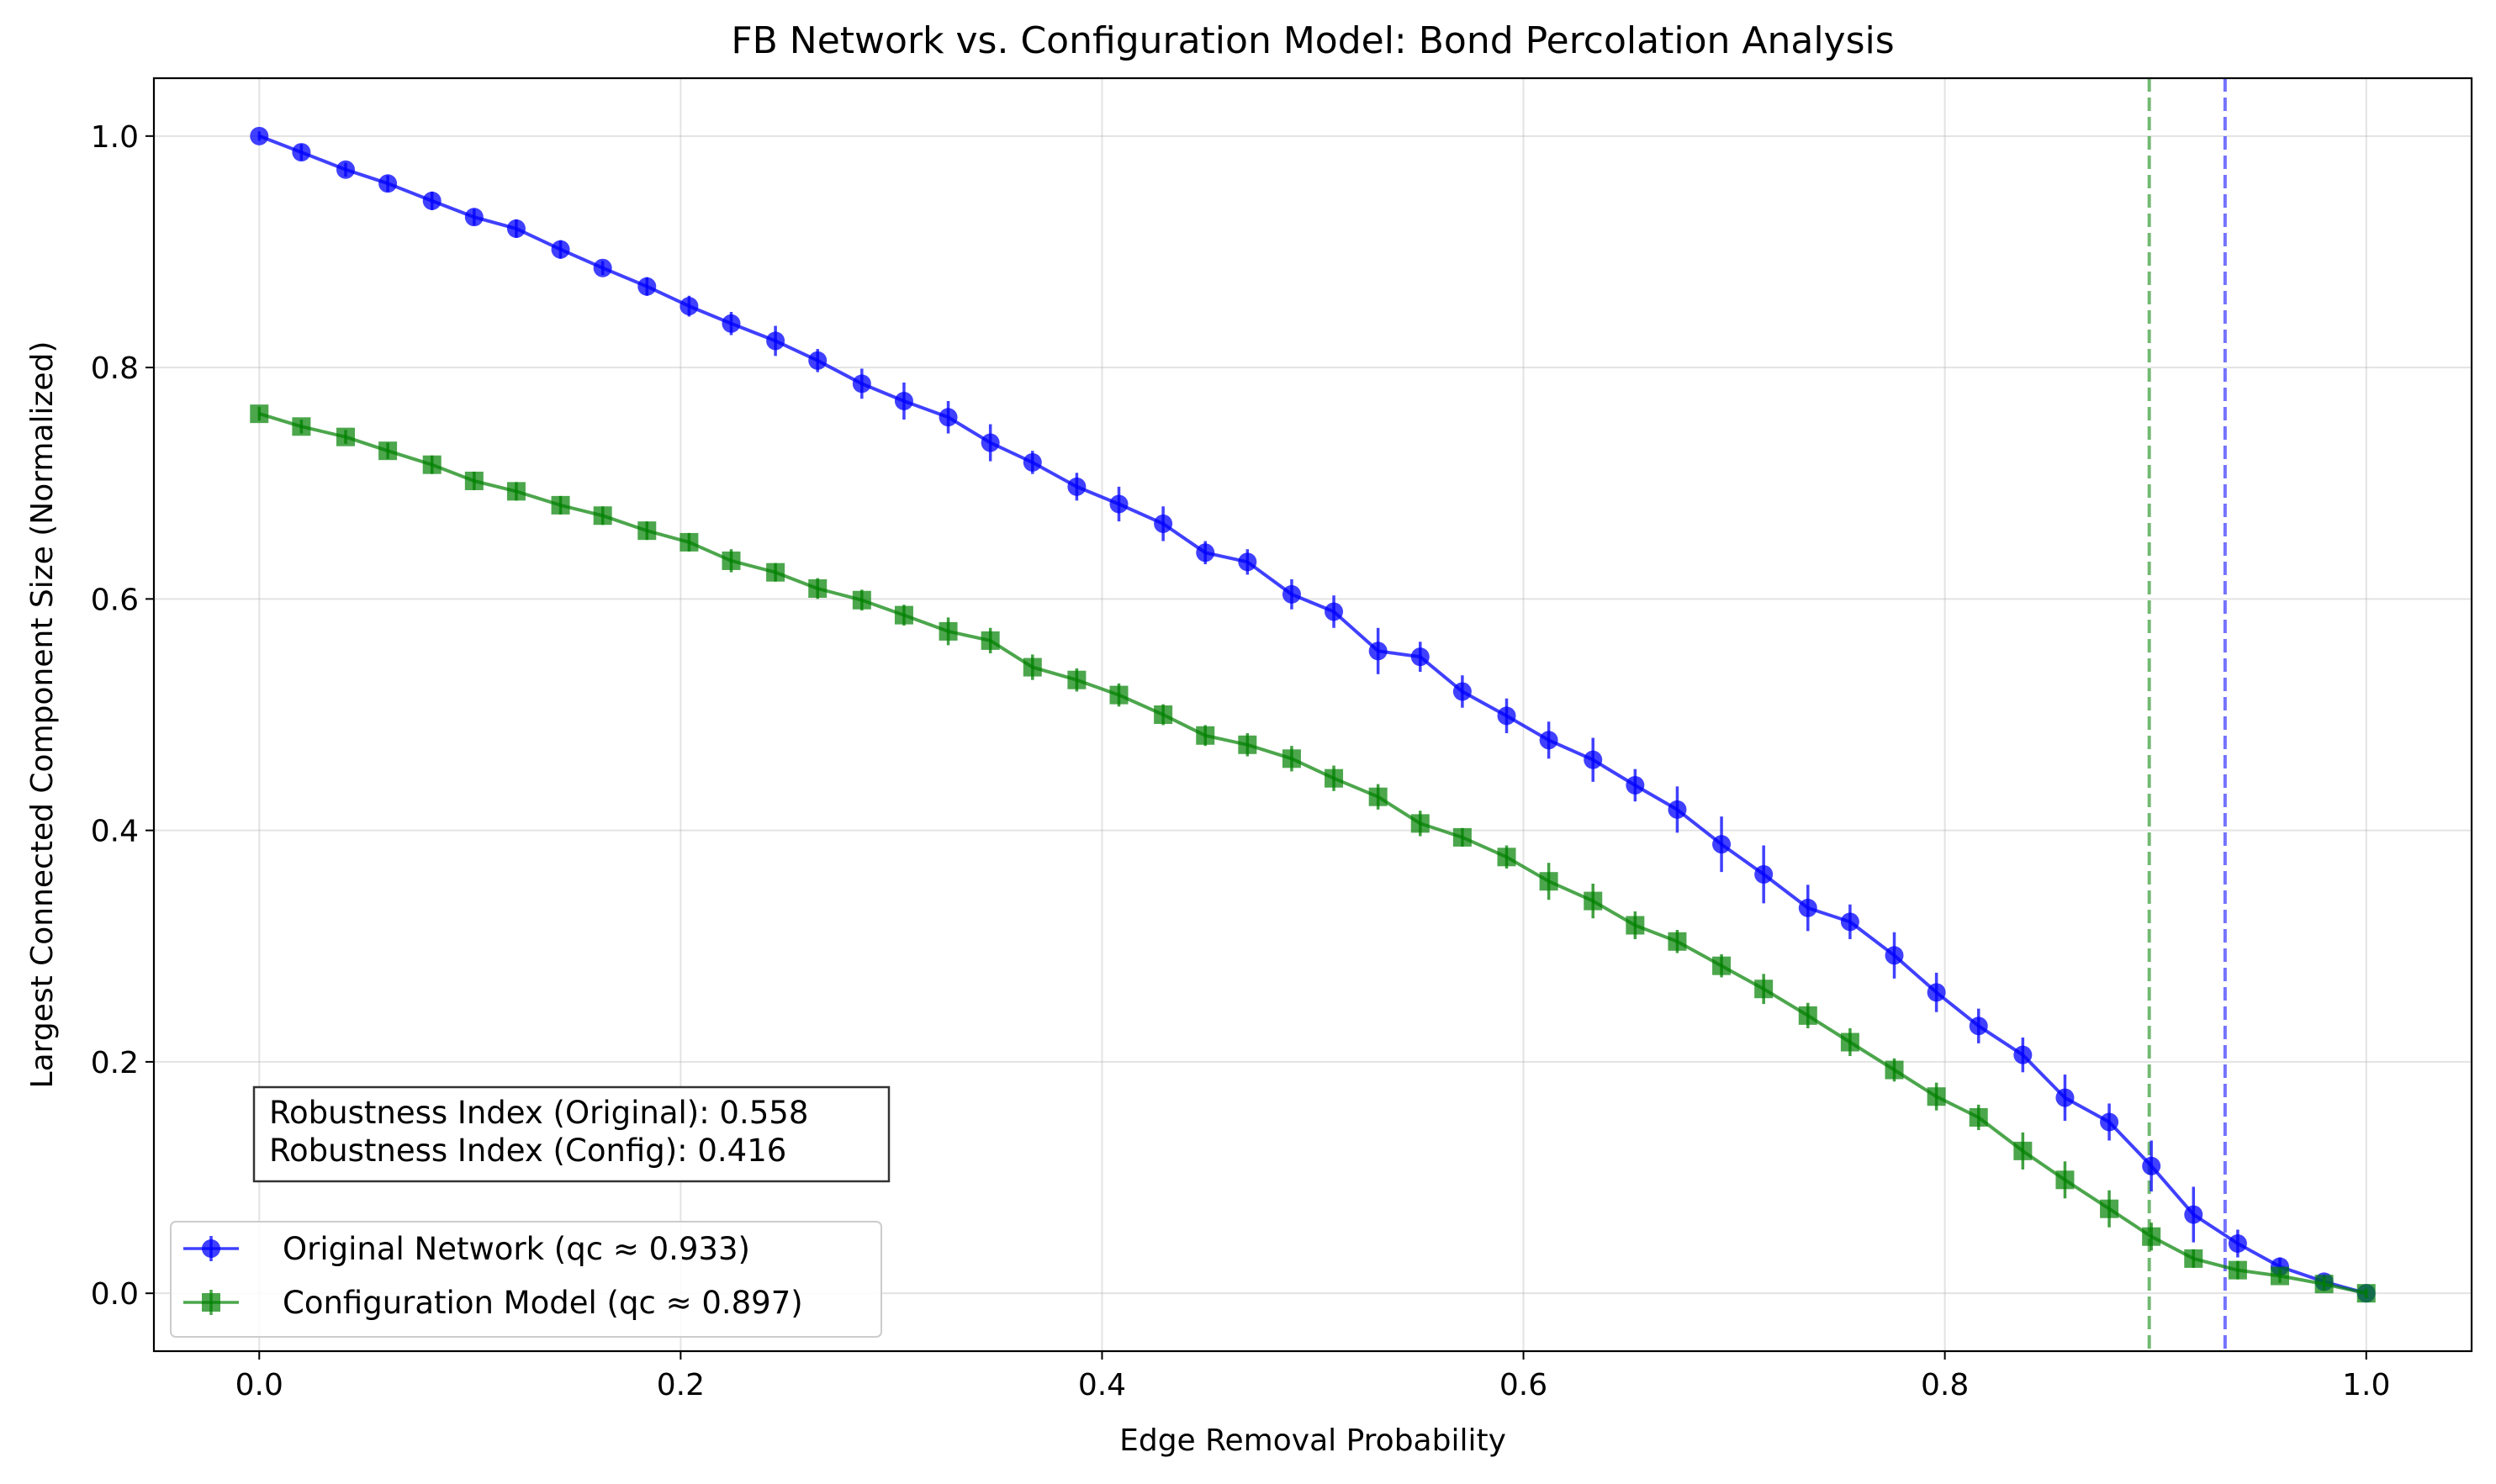 Image resolution: width=2496 pixels, height=1484 pixels. Describe the element at coordinates (1945, 1385) in the screenshot. I see `x-tick-label: 0.8` at that location.